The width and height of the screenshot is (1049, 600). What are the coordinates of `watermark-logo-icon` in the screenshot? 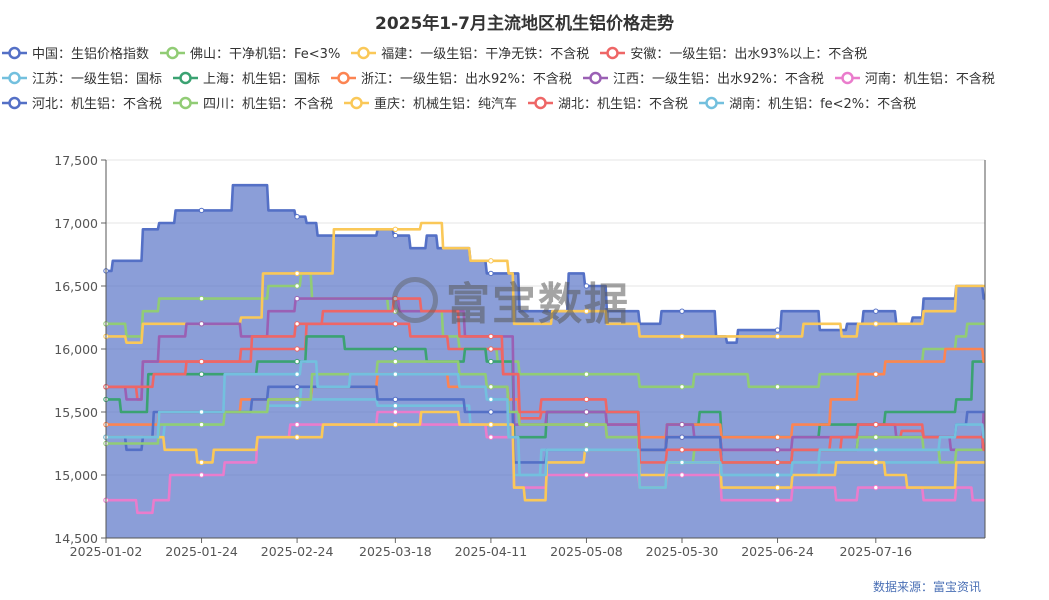 It's located at (415, 300).